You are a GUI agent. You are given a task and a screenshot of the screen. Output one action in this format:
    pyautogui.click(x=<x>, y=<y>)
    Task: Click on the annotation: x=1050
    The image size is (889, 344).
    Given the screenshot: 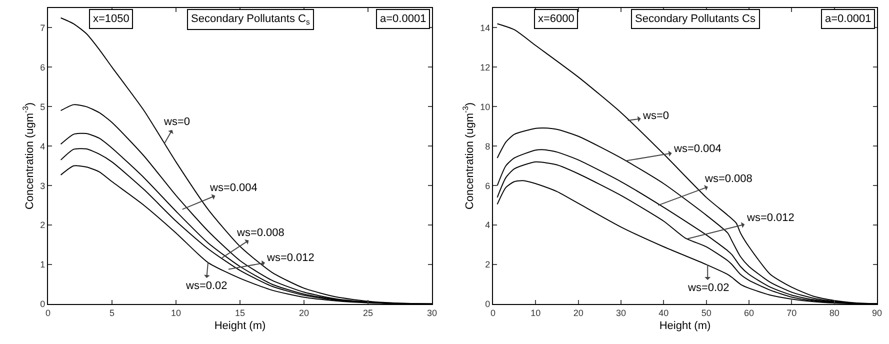 What is the action you would take?
    pyautogui.click(x=111, y=19)
    